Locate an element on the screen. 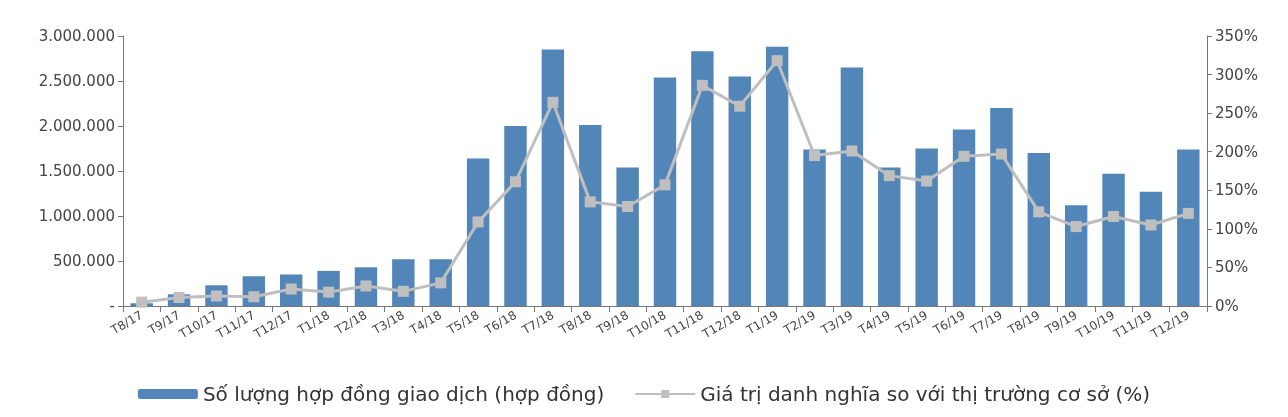 The height and width of the screenshot is (417, 1288). y-tick-label: 1.500.000 is located at coordinates (76, 171).